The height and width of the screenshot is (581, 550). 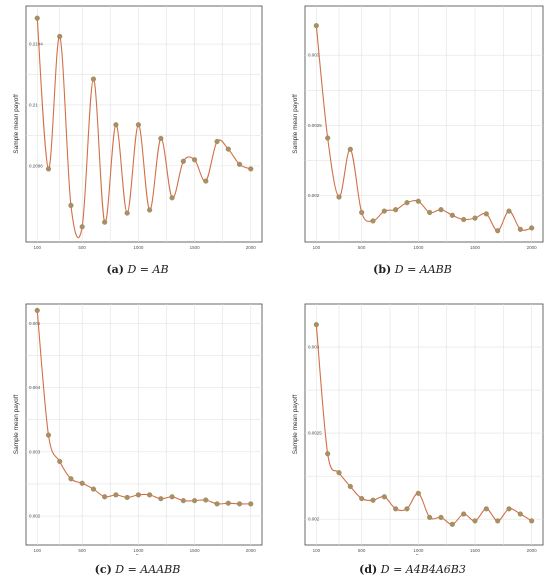 What do you see at coordinates (148, 569) in the screenshot?
I see `caption-math-c: D = AAABB` at bounding box center [148, 569].